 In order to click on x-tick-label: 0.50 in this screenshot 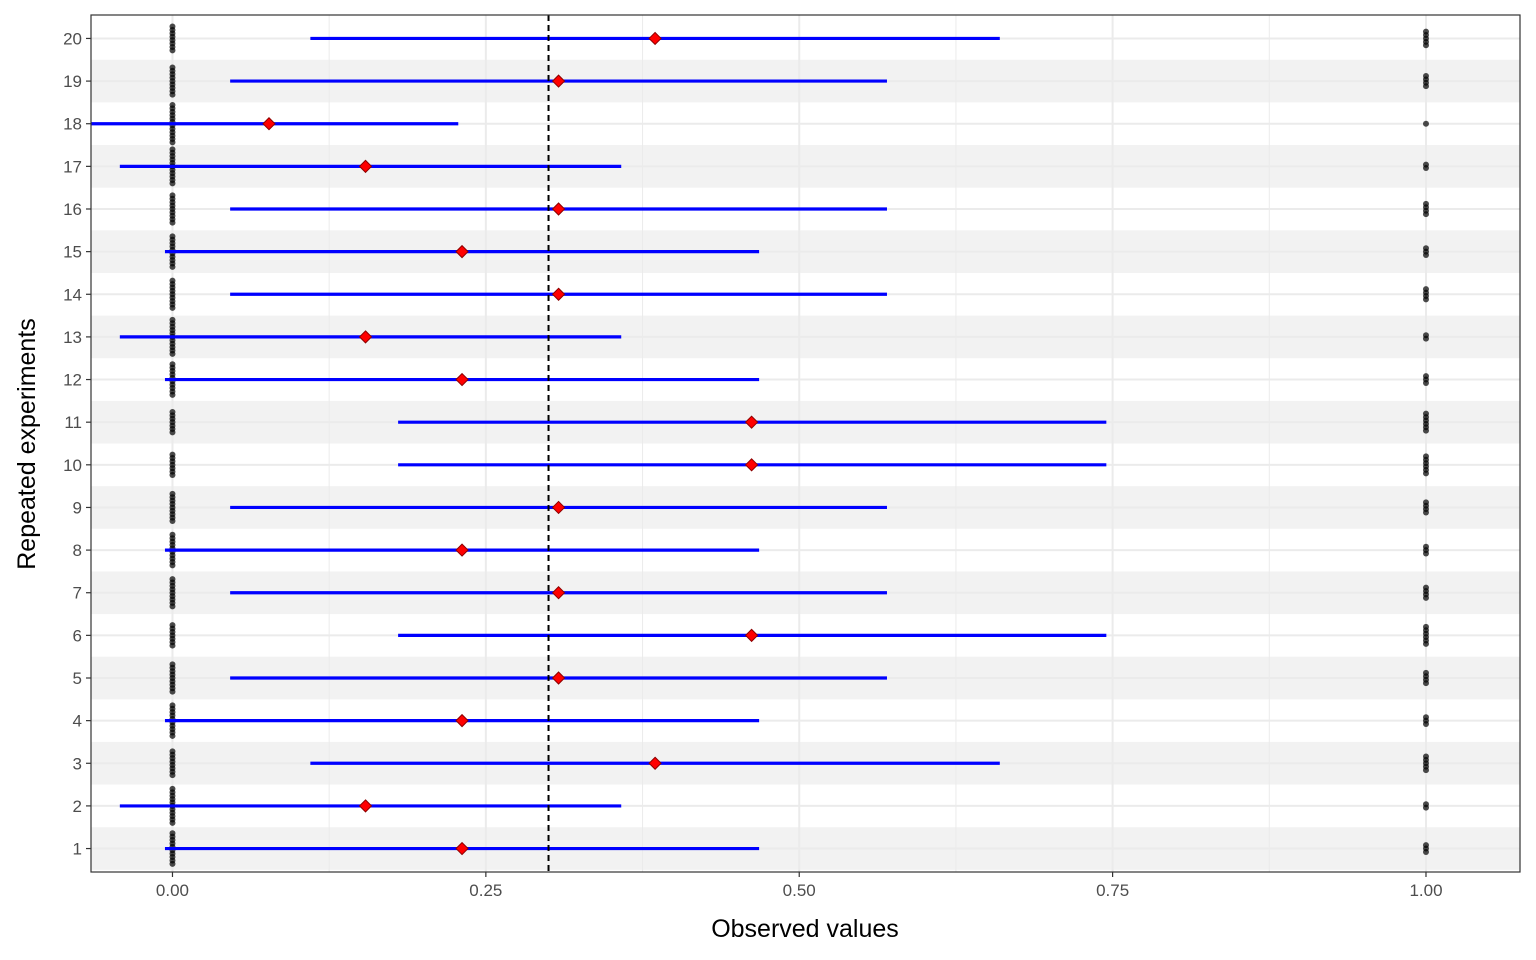, I will do `click(799, 890)`.